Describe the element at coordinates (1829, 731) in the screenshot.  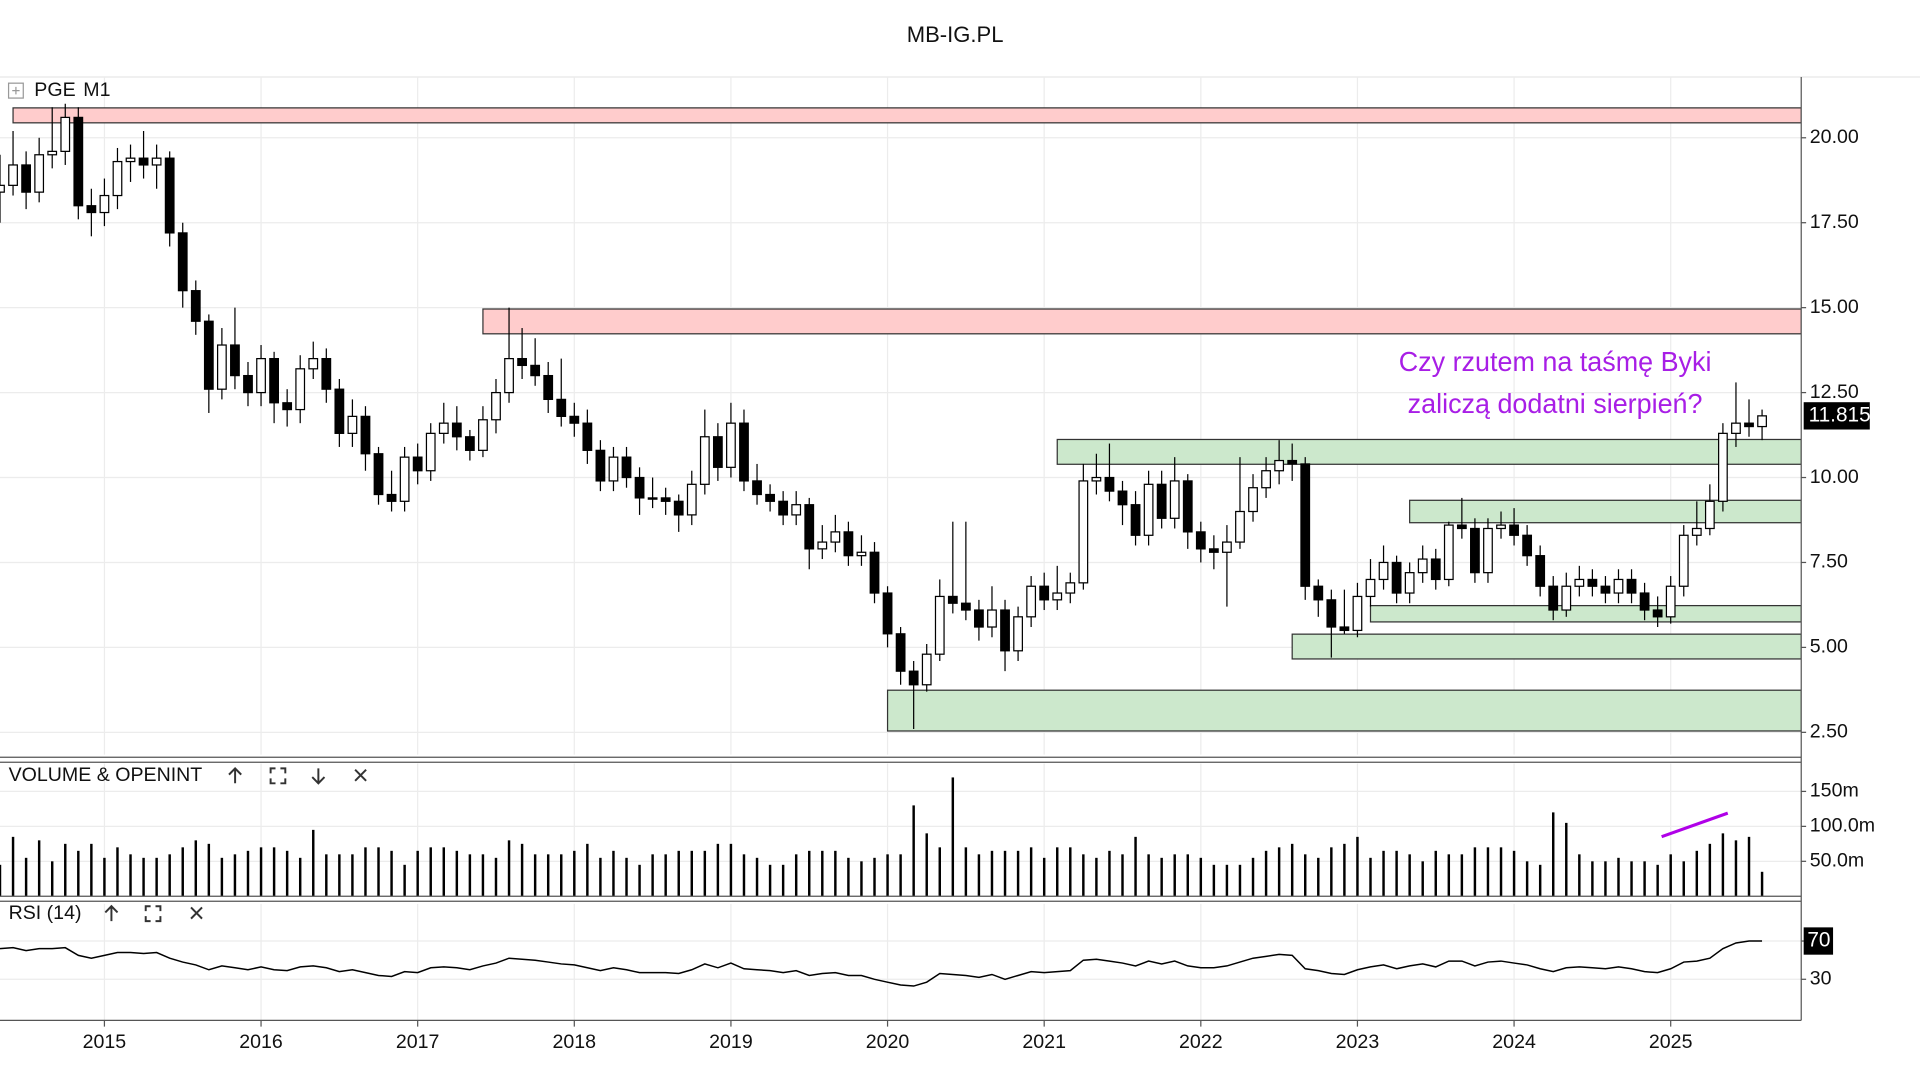
I see `y-tick-label: 2.50` at that location.